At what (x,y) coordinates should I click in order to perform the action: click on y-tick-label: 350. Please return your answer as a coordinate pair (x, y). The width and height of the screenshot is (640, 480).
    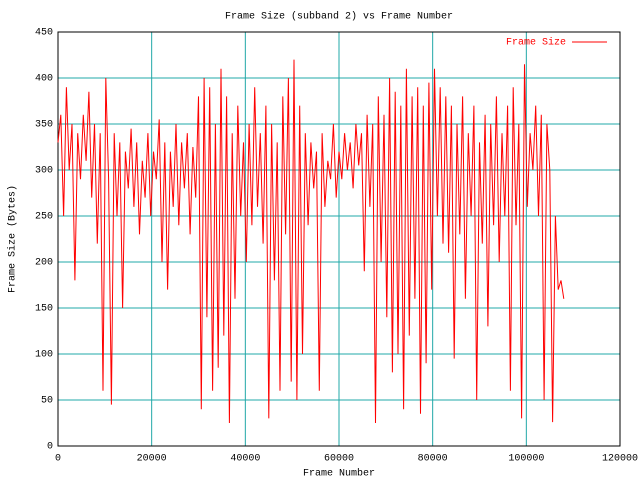
    Looking at the image, I should click on (44, 125).